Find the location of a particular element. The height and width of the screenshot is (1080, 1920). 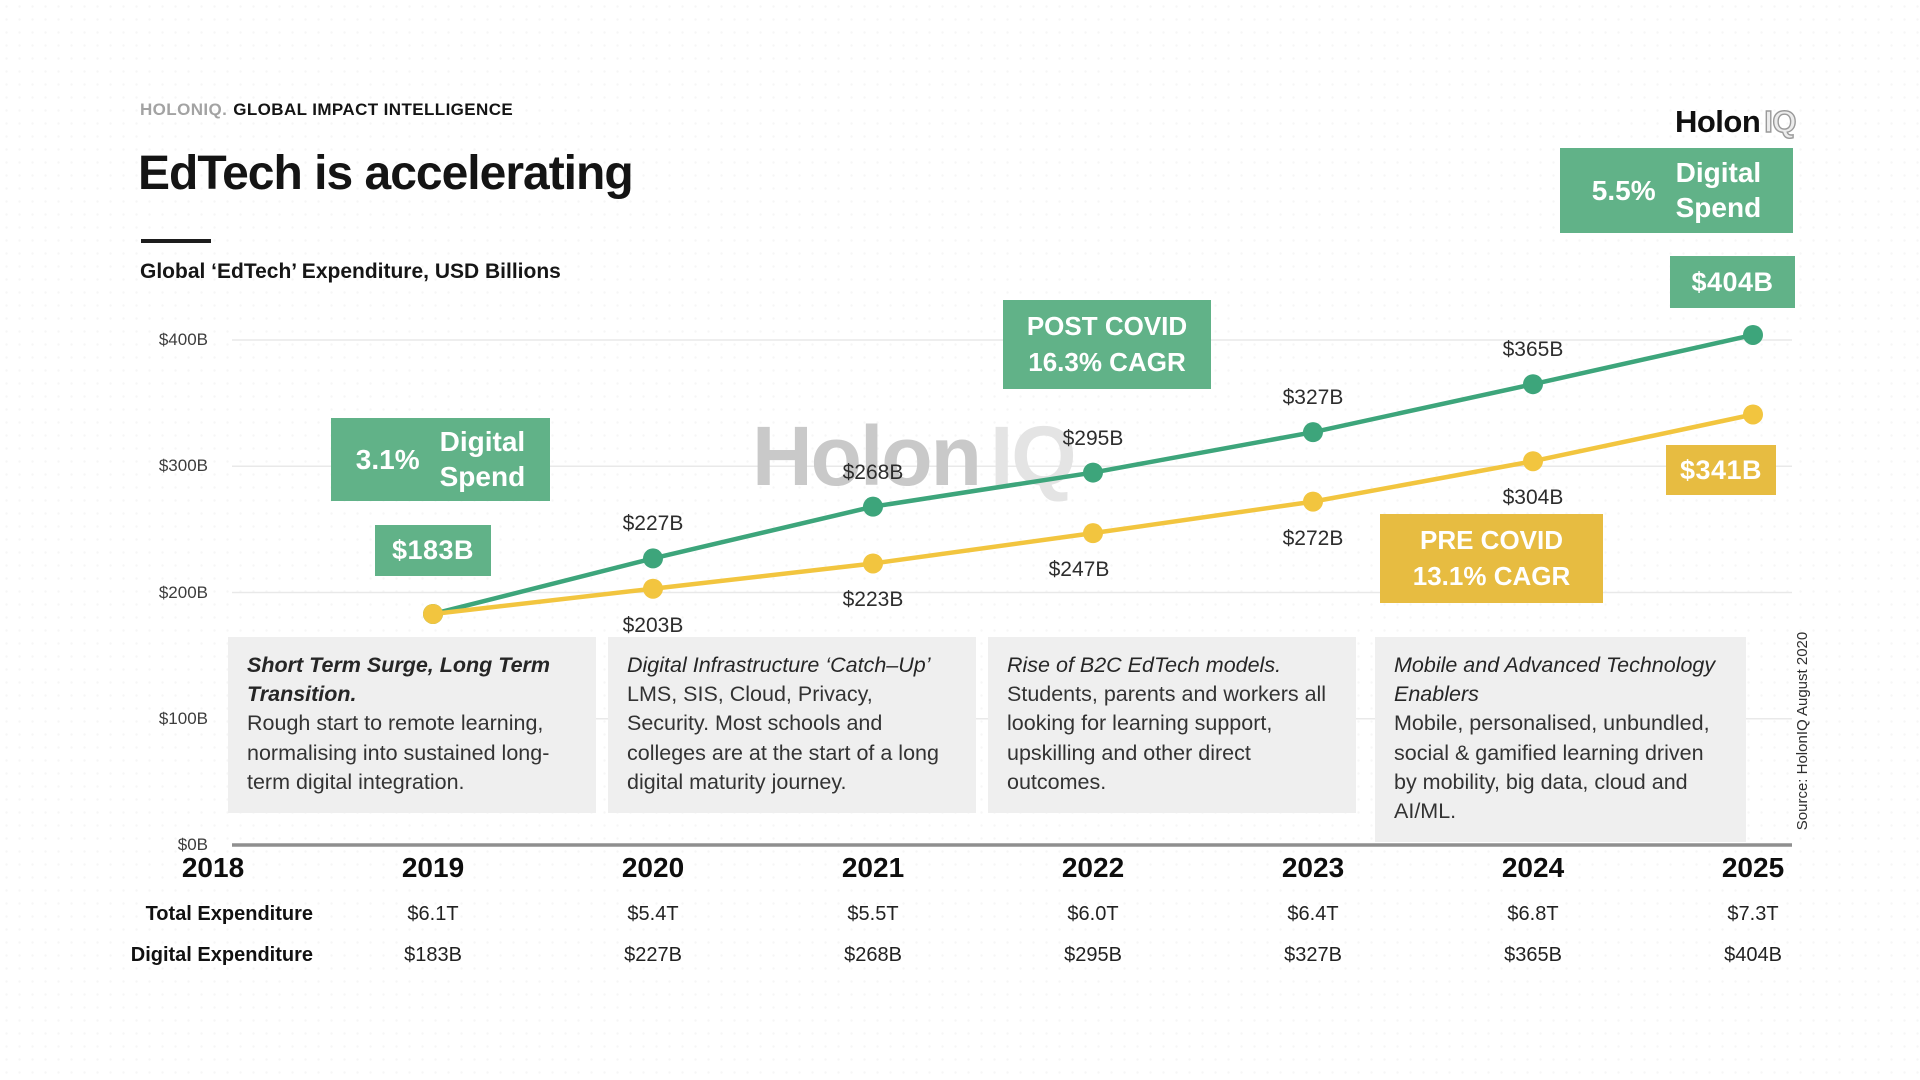

green-point-label: $365B is located at coordinates (1533, 350).